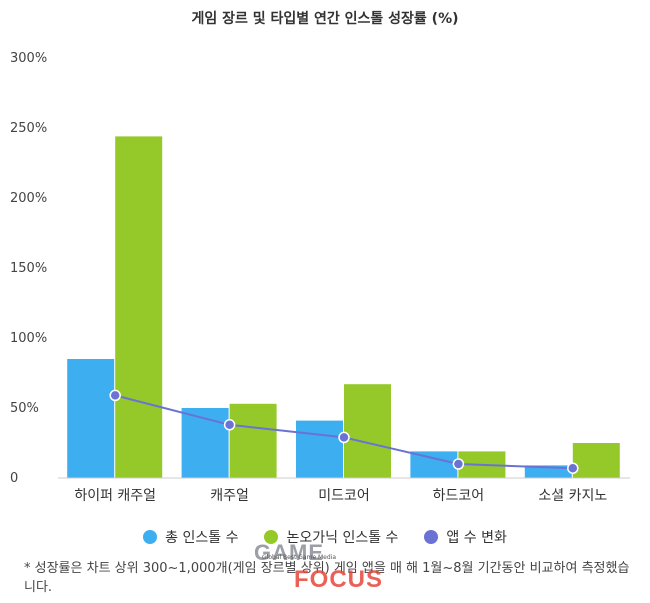  I want to click on y-tick-label: 300%, so click(28, 58).